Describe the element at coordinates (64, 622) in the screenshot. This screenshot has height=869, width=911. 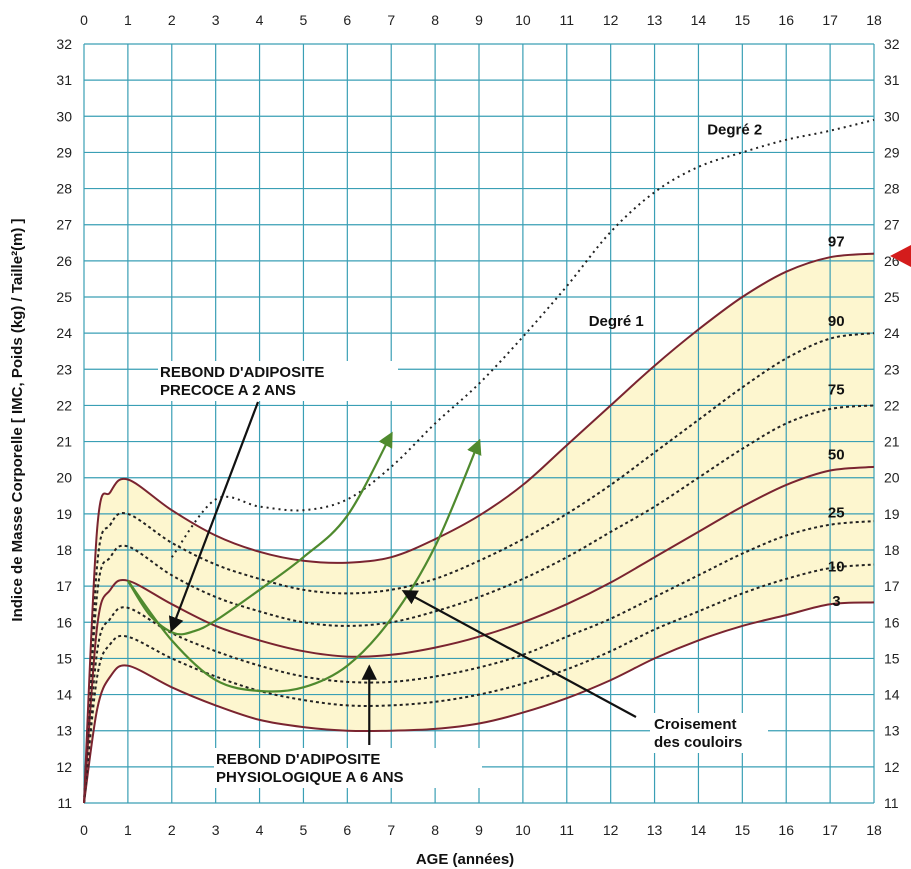
I see `y-tick-left: 16` at that location.